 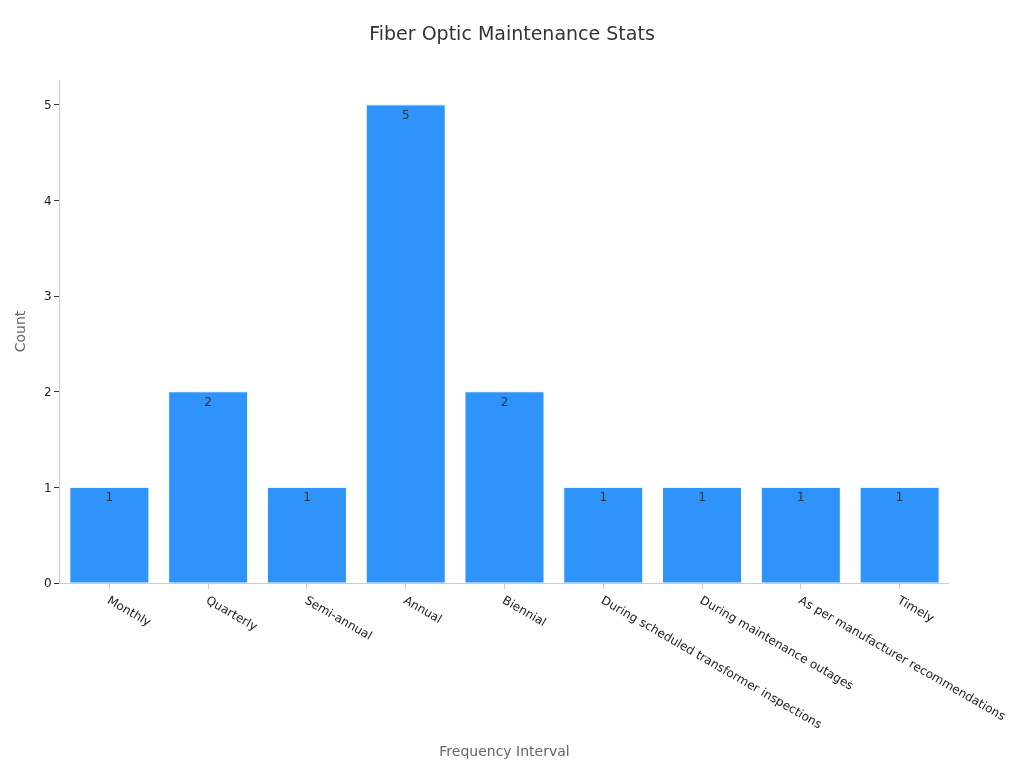 I want to click on x-axis-title: Frequency Interval, so click(x=504, y=750).